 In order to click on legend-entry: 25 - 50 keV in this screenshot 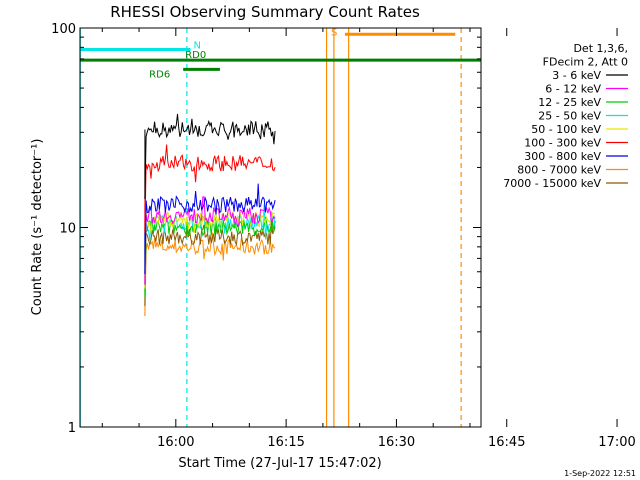, I will do `click(569, 116)`.